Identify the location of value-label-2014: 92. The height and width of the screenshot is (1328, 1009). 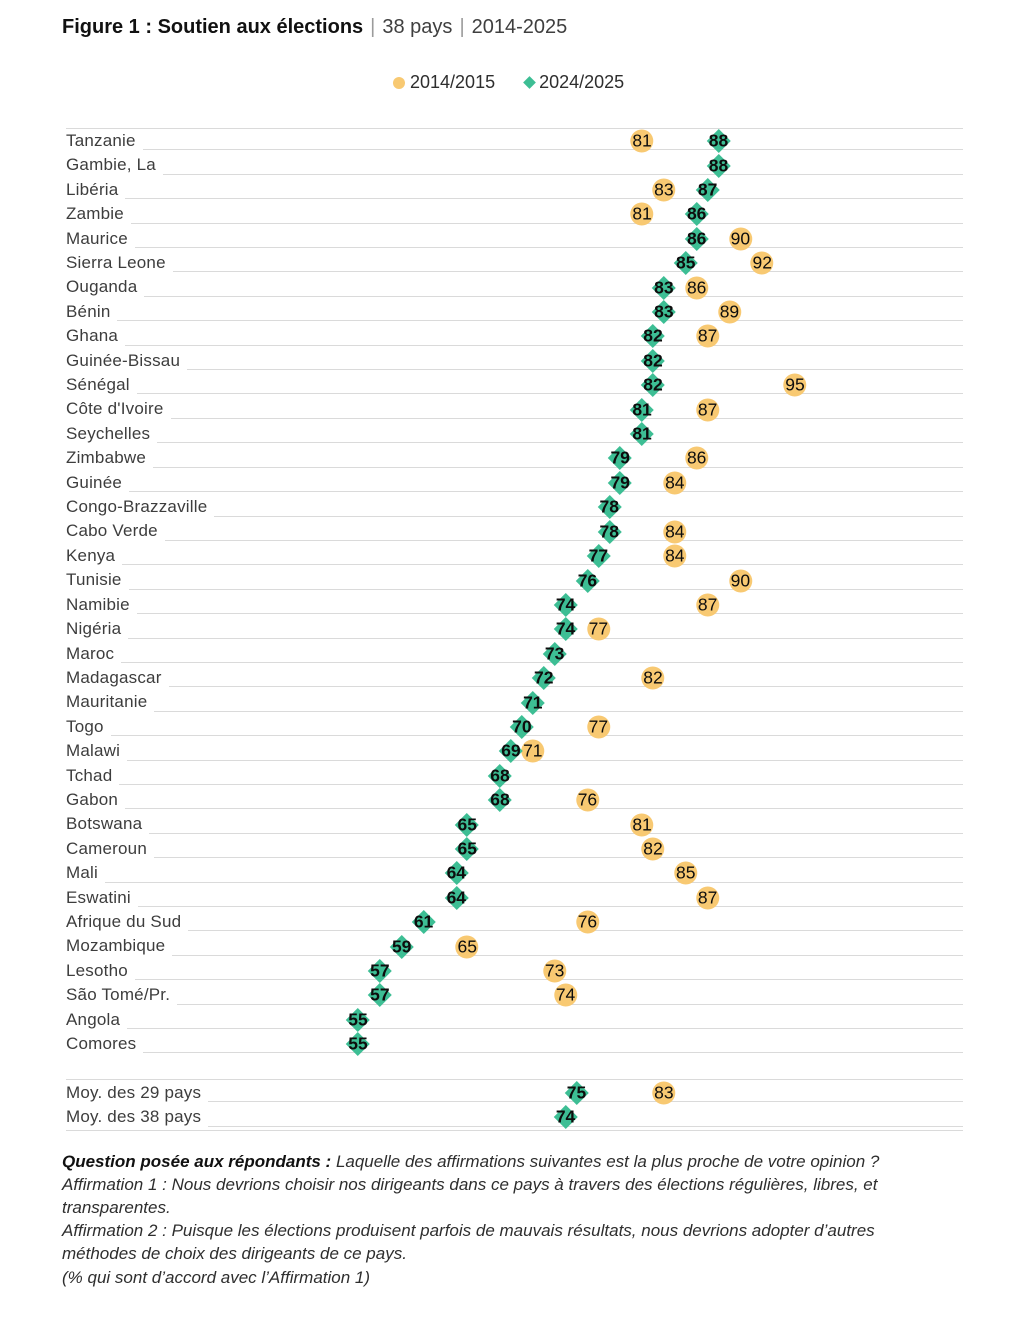
(762, 262).